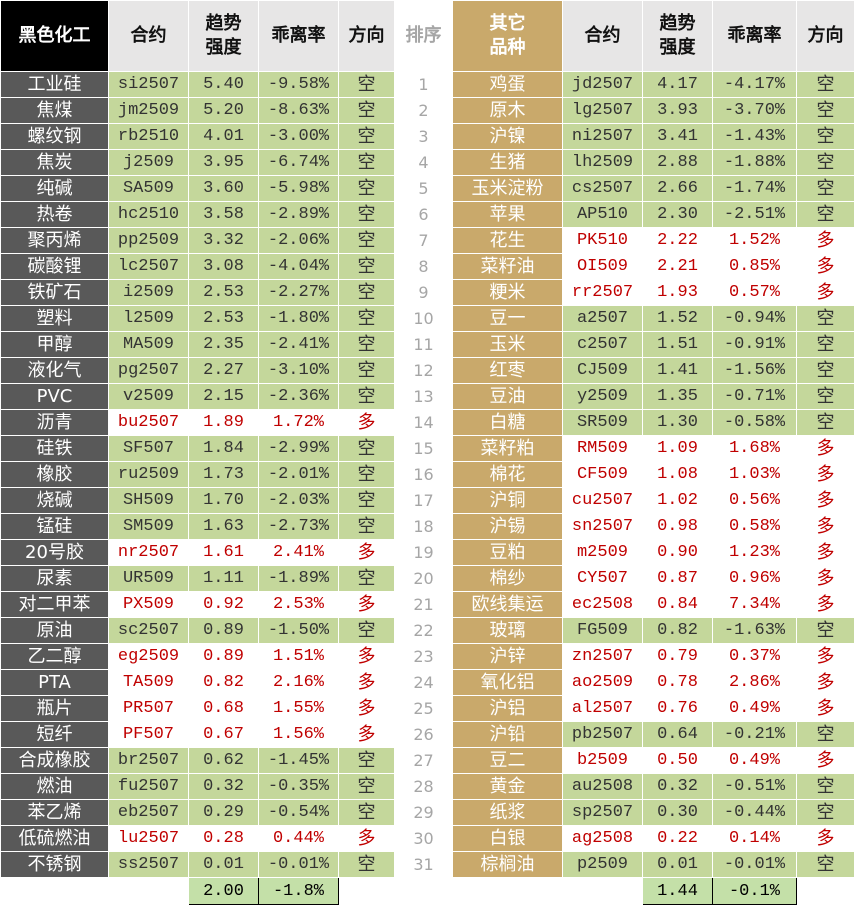 The width and height of the screenshot is (854, 906). I want to click on trend-strength-cell: 2.15, so click(223, 396).